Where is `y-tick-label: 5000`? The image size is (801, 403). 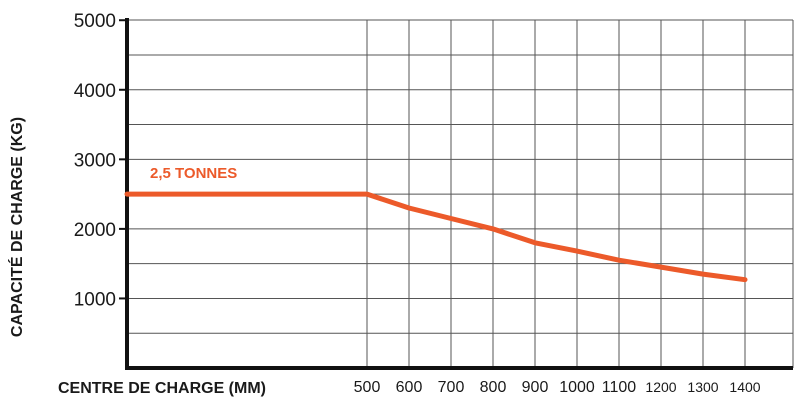
y-tick-label: 5000 is located at coordinates (95, 21).